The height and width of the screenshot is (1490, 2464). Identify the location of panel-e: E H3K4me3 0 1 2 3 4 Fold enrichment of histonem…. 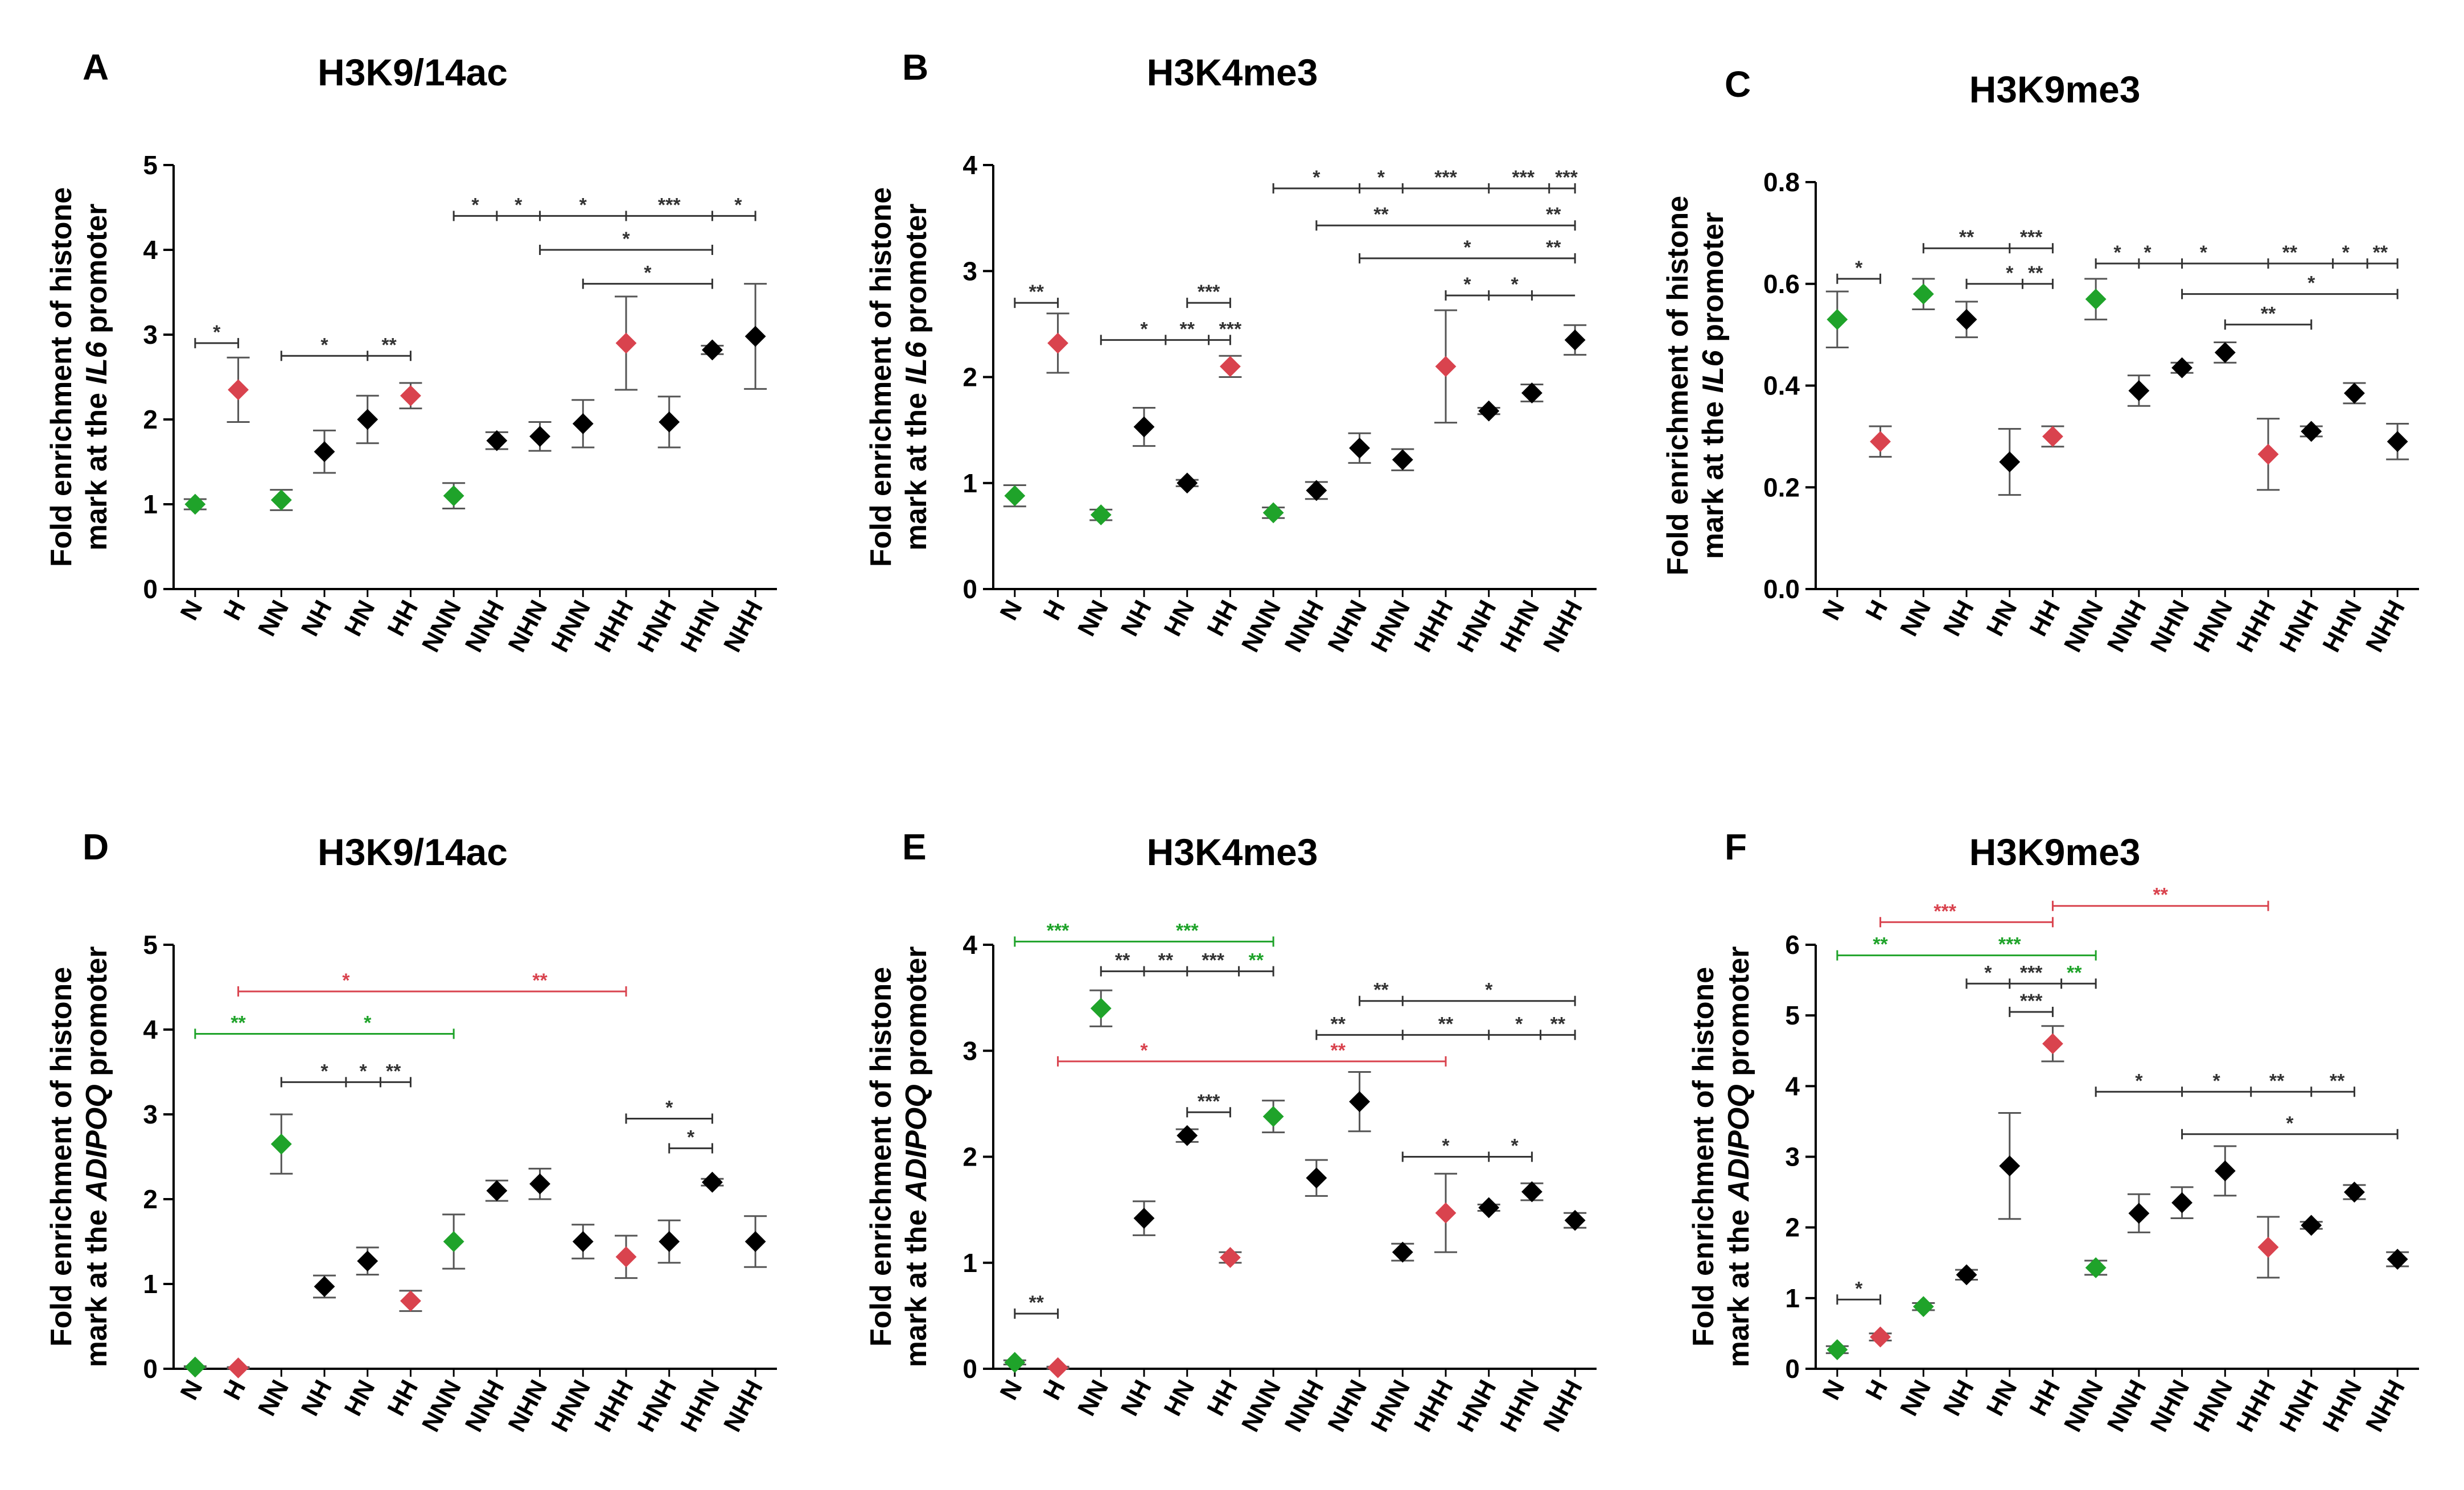
(1231, 1131).